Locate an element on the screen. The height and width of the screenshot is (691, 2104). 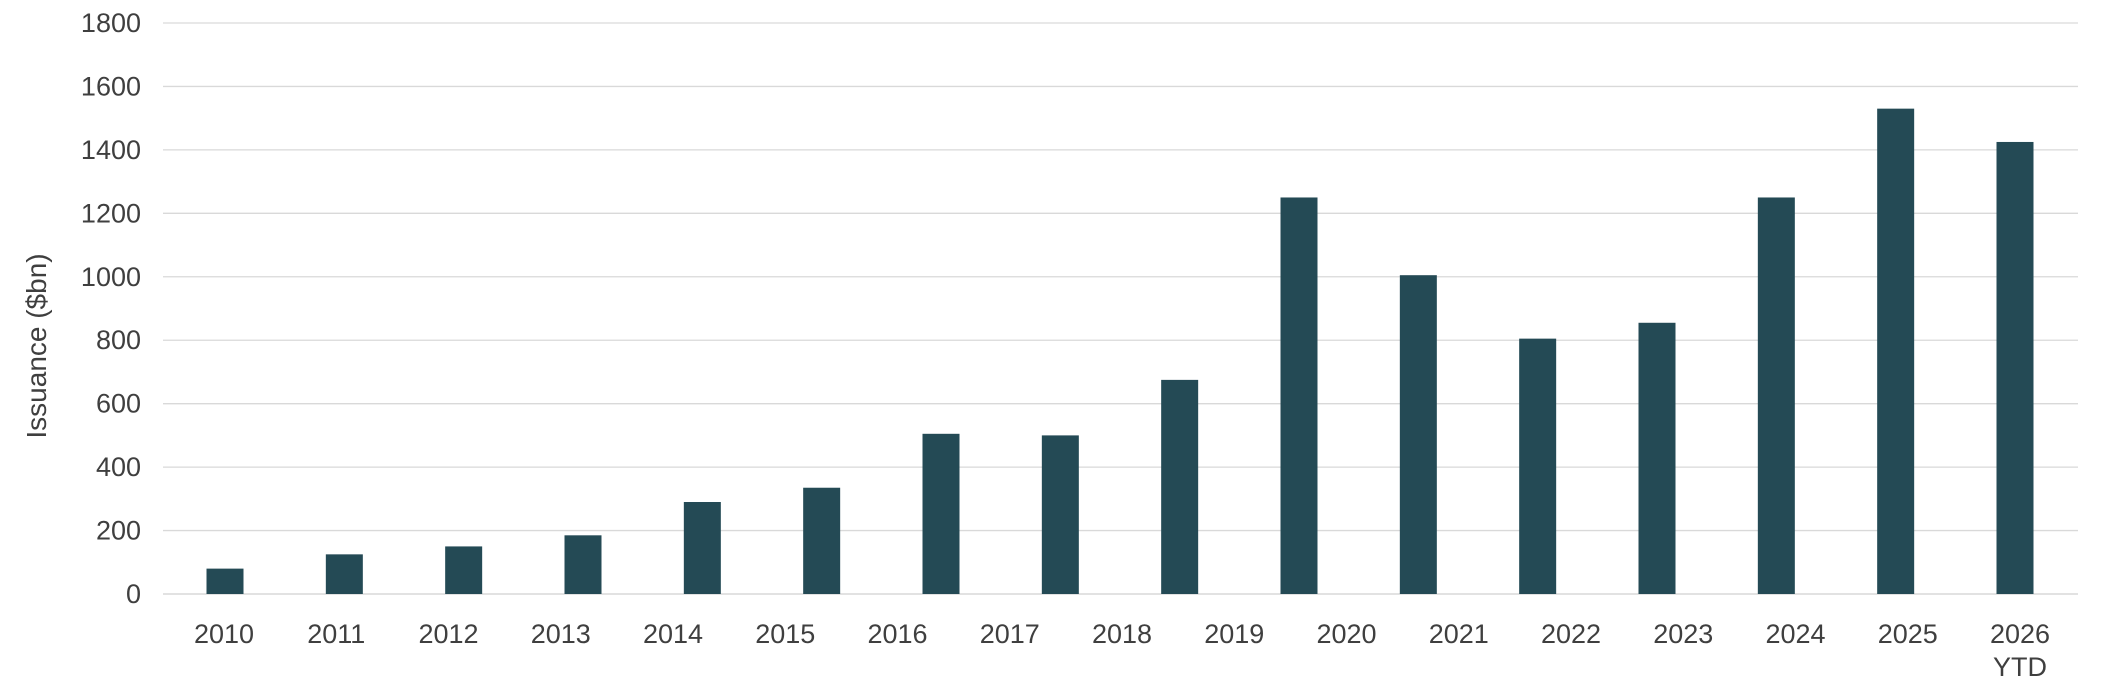
x-tick-label: 2010 is located at coordinates (224, 634).